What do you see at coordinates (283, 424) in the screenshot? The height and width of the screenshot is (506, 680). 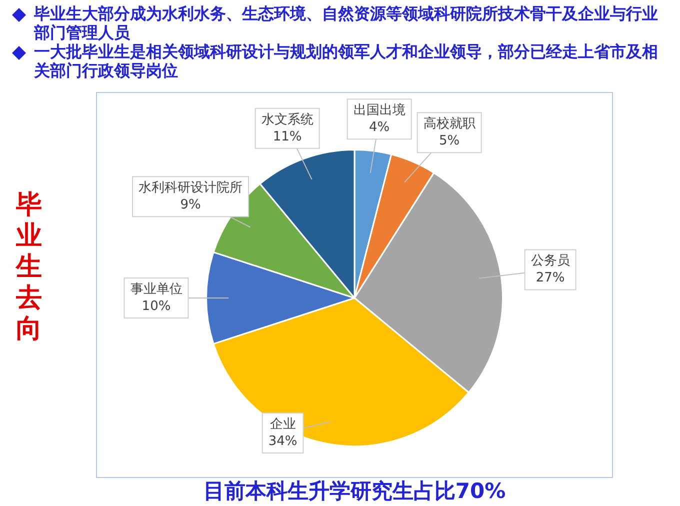 I see `slice-label: 企业` at bounding box center [283, 424].